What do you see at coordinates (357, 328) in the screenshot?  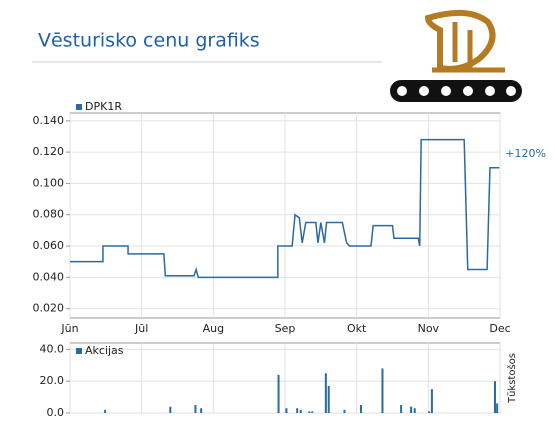 I see `x-tick-label: Okt` at bounding box center [357, 328].